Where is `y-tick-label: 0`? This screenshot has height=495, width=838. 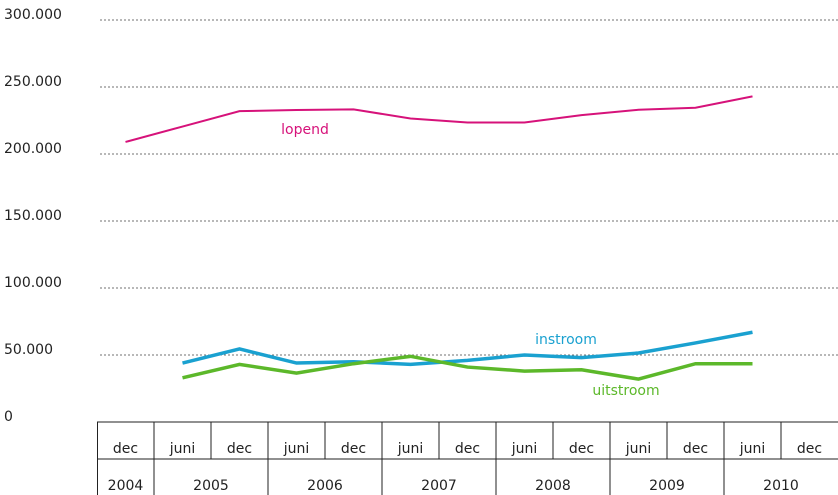
y-tick-label: 0 is located at coordinates (8, 417).